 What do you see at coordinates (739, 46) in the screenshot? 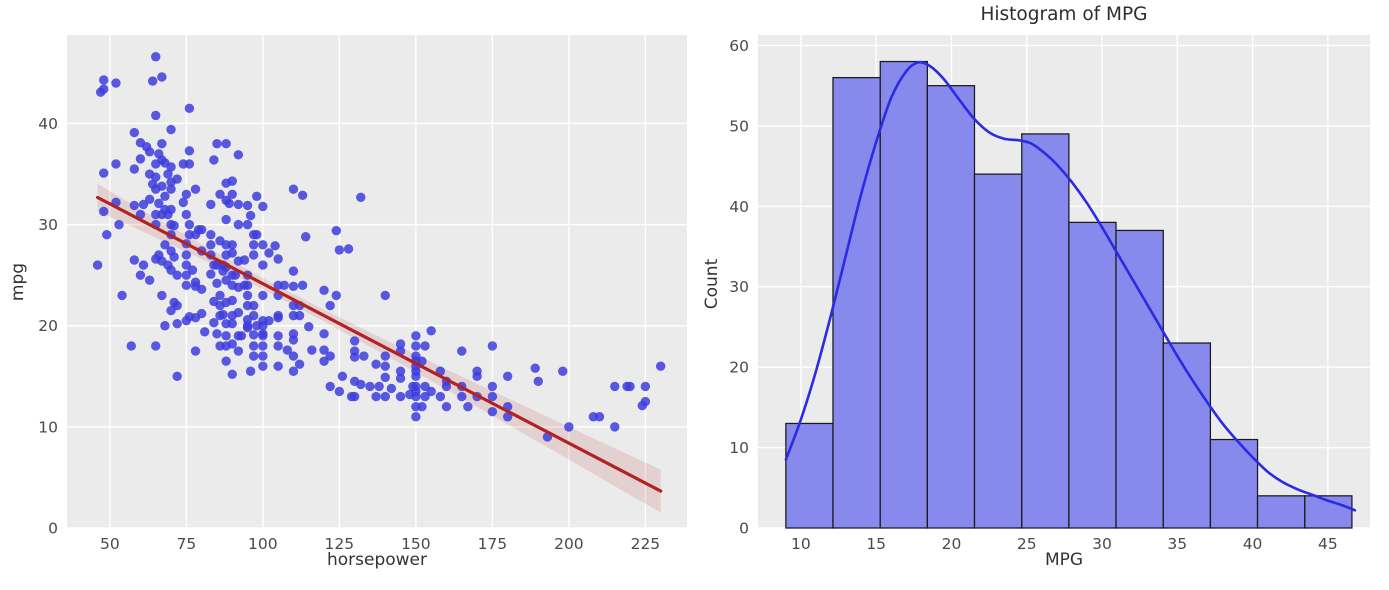
I see `y-tick-label: 60` at bounding box center [739, 46].